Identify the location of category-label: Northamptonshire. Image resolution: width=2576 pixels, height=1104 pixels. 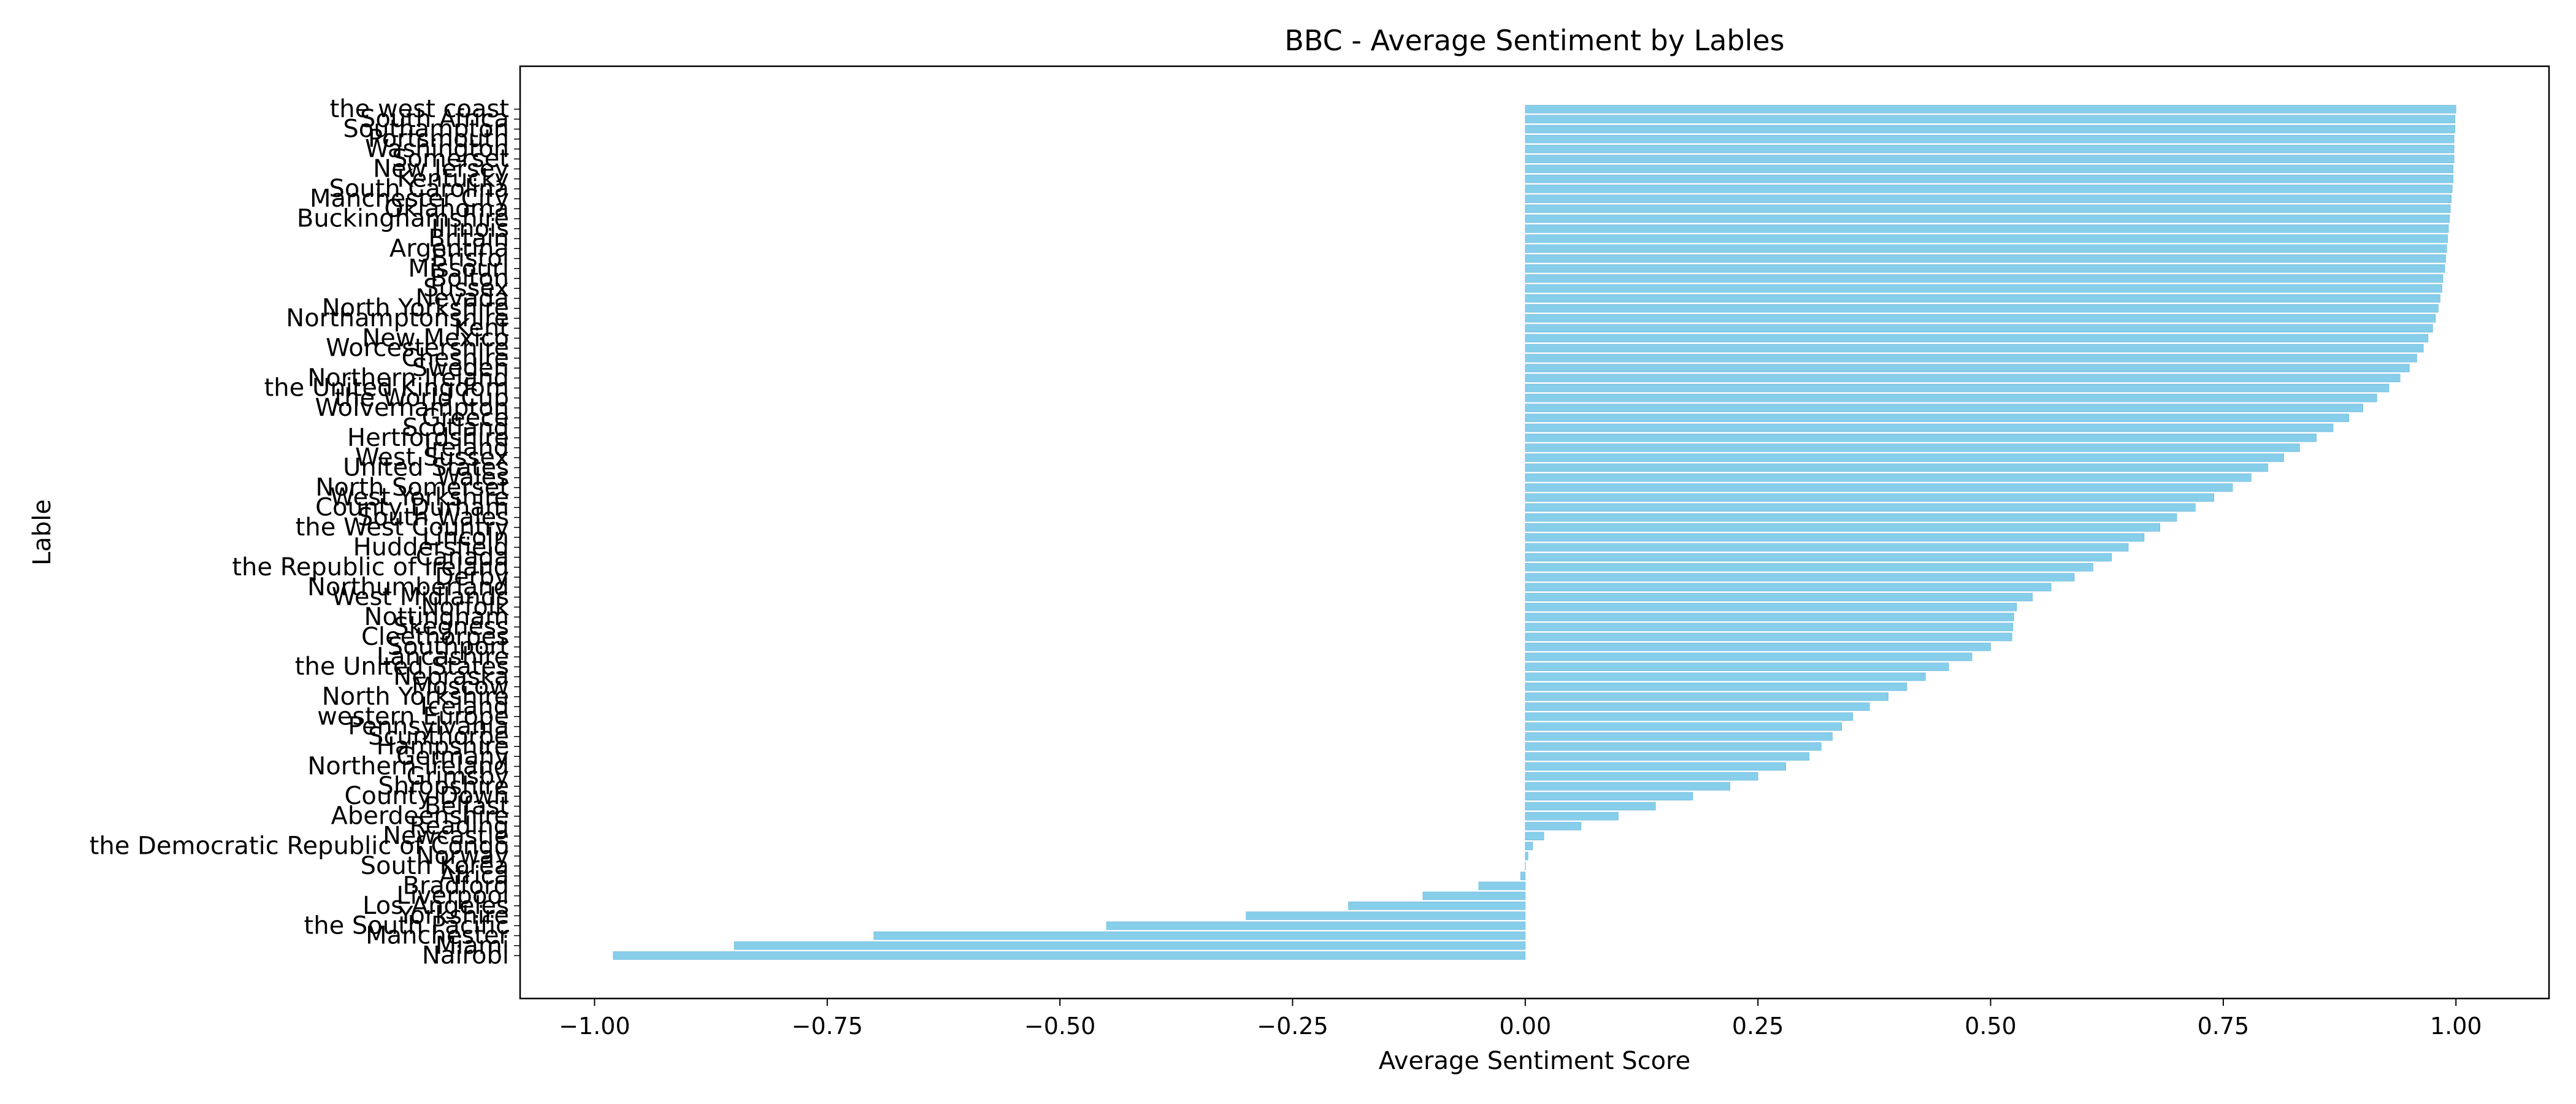
(397, 318).